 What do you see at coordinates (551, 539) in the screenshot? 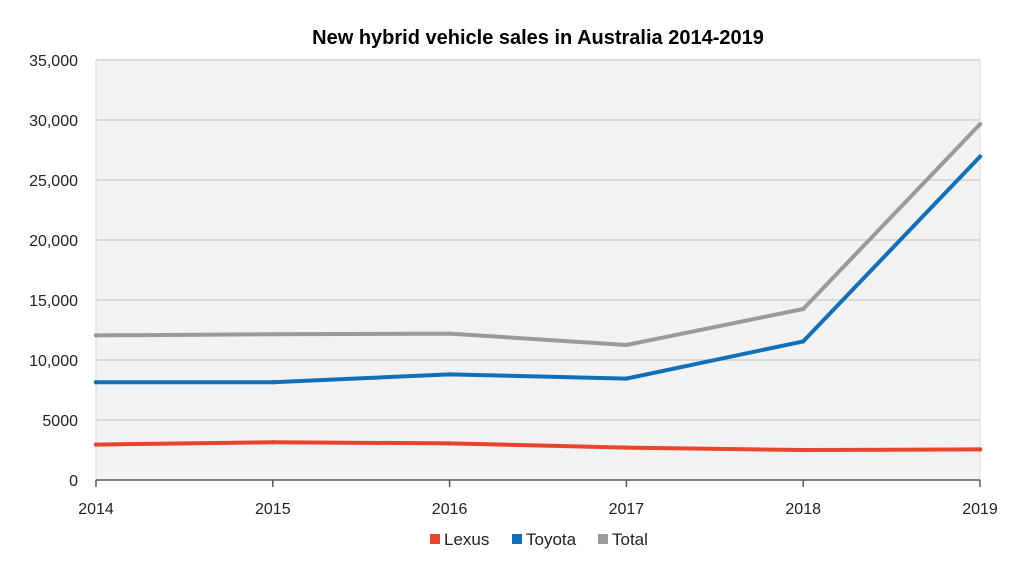
I see `legend-label-toyota: Toyota` at bounding box center [551, 539].